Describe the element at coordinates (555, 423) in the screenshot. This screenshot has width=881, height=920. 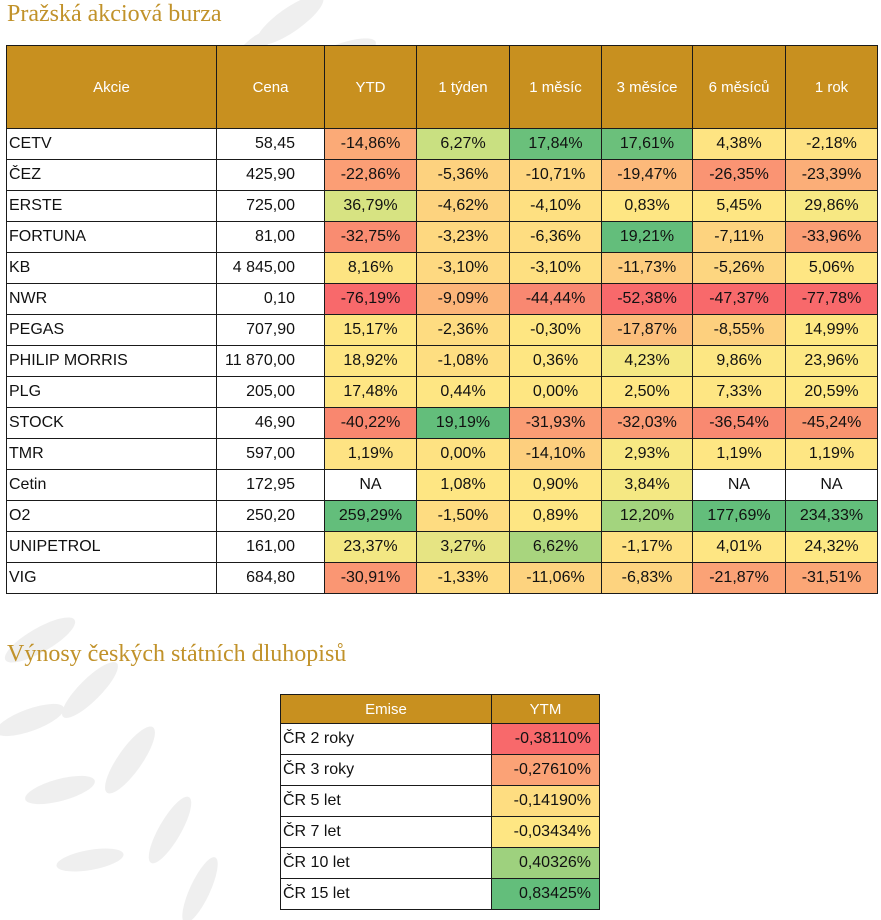
I see `stock-change-cell: -31,93%` at that location.